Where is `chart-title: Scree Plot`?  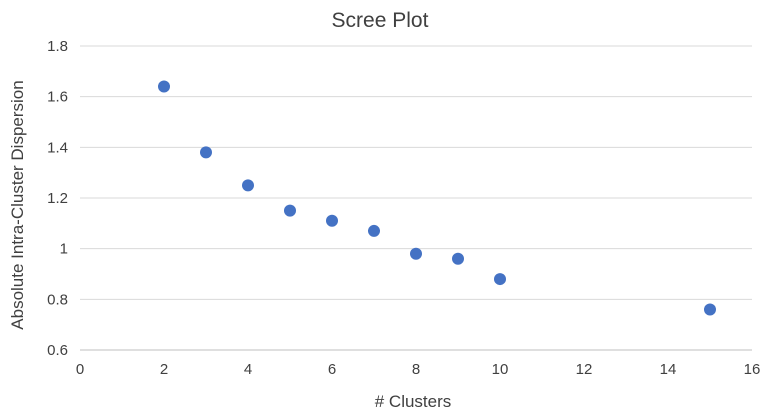
chart-title: Scree Plot is located at coordinates (380, 20).